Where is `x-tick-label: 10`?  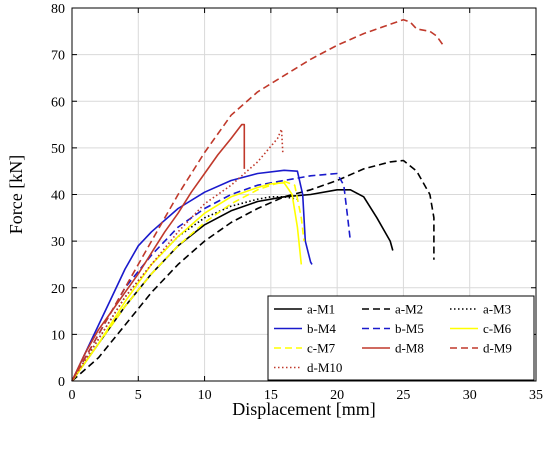
x-tick-label: 10 is located at coordinates (205, 395).